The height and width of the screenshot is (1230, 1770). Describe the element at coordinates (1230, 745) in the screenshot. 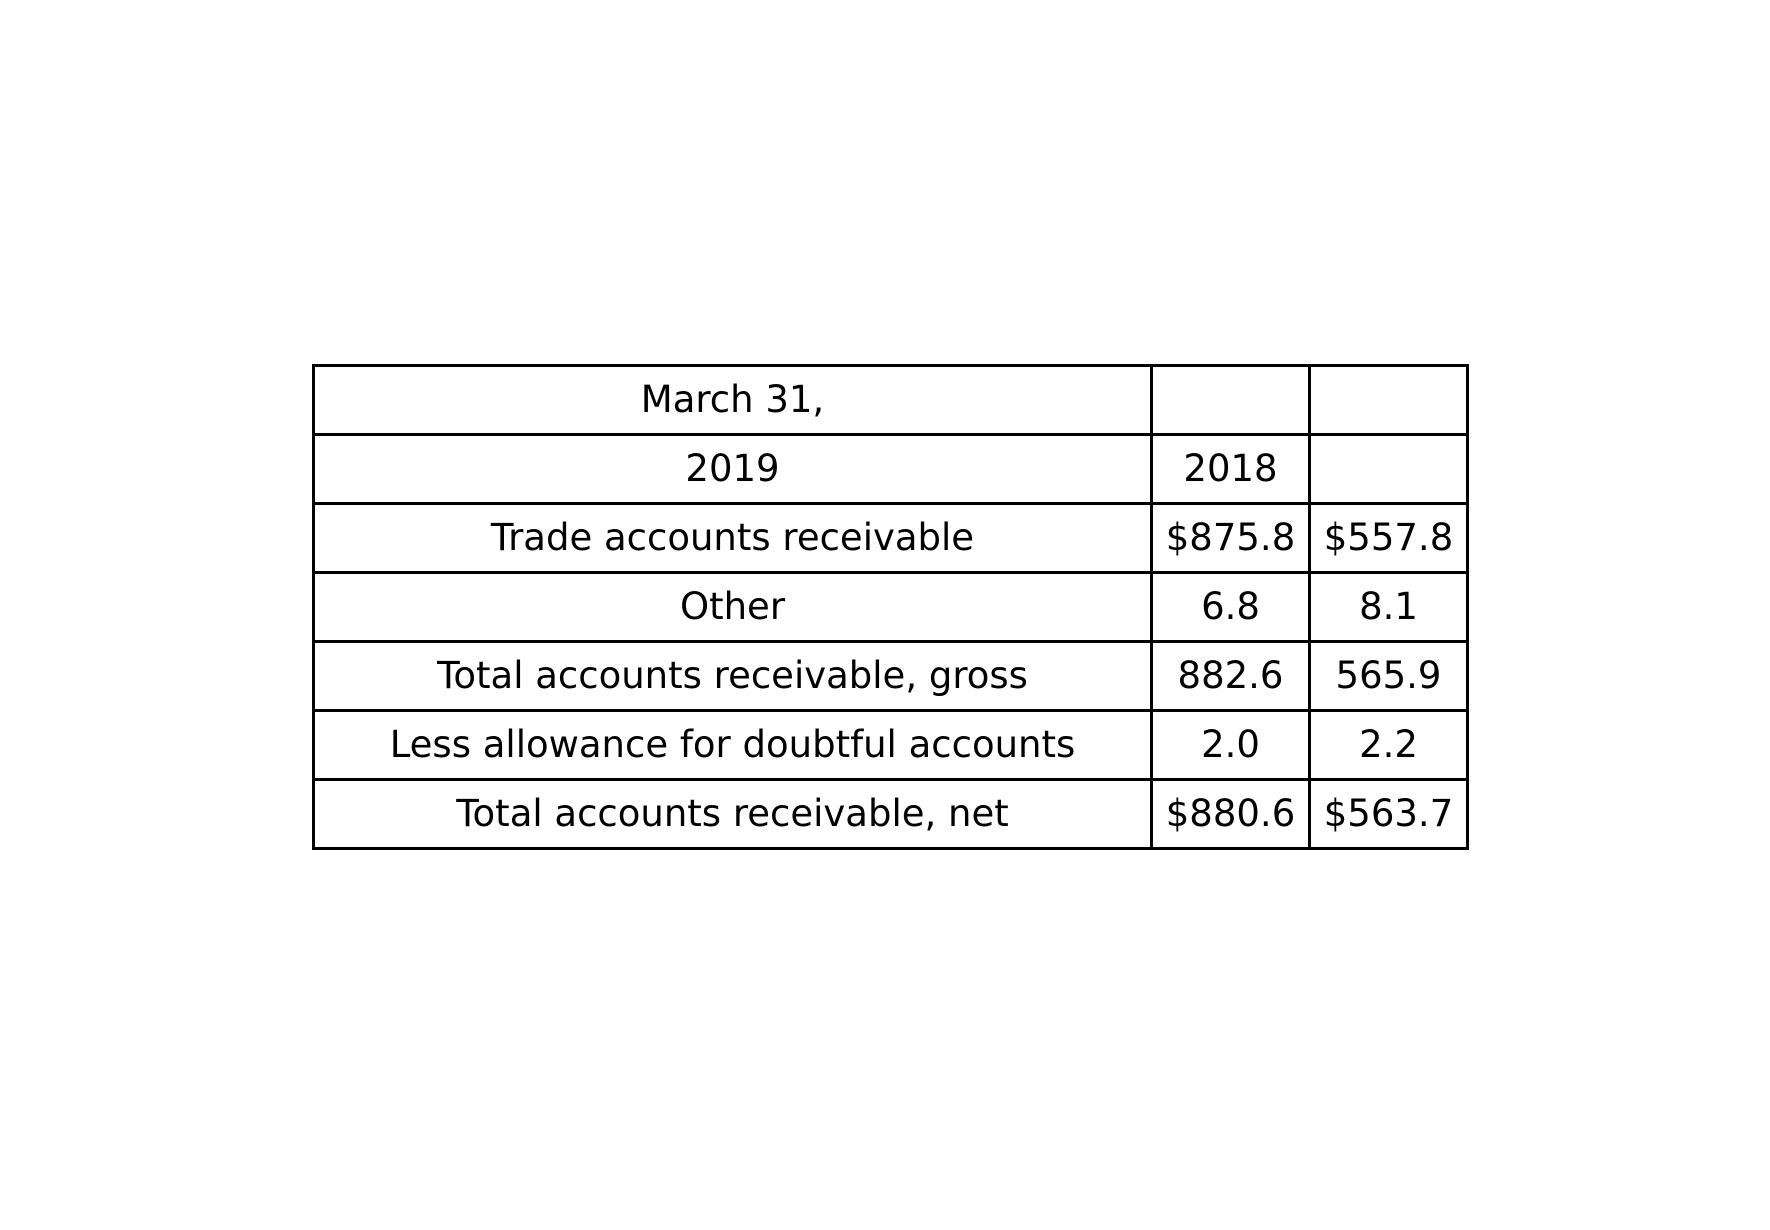

I see `table-cell: 2.0` at that location.